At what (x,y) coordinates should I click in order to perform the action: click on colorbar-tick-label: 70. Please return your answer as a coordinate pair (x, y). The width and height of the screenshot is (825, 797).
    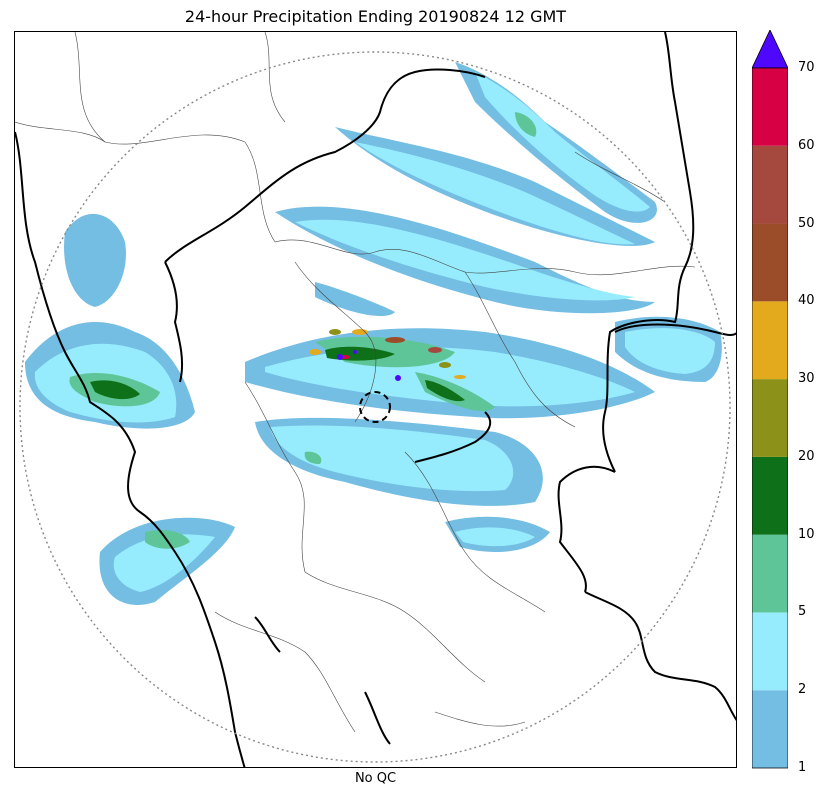
    Looking at the image, I should click on (806, 67).